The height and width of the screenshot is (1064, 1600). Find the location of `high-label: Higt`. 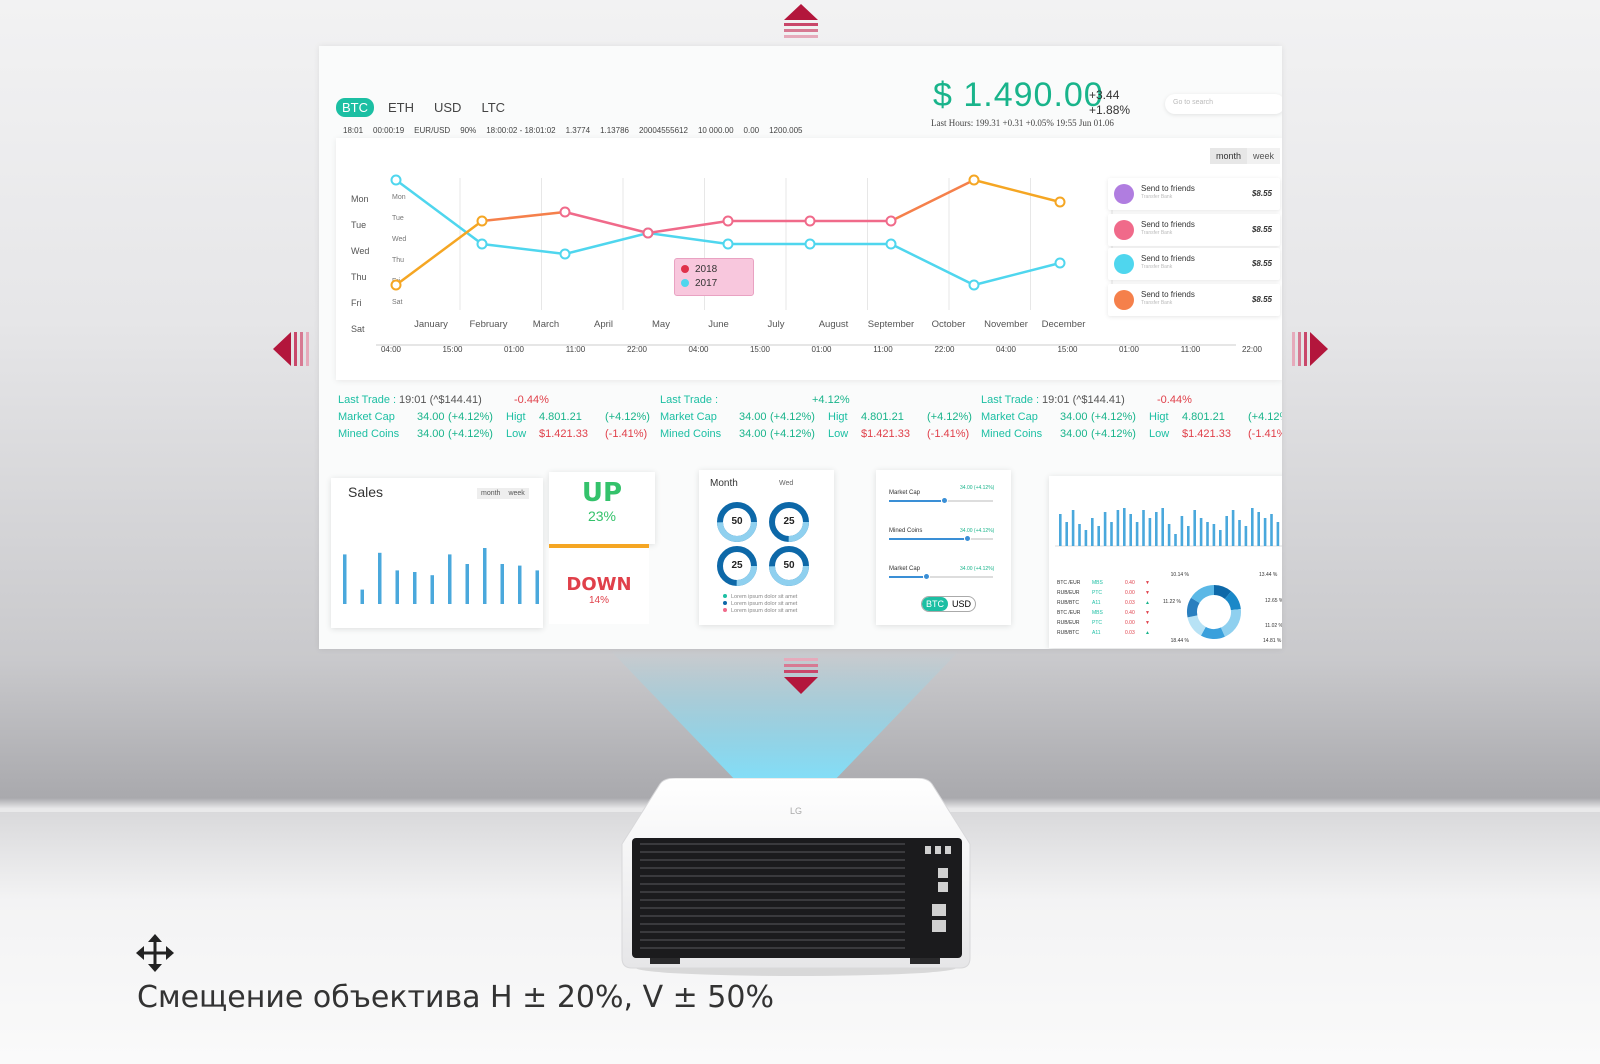

high-label: Higt is located at coordinates (1159, 417).